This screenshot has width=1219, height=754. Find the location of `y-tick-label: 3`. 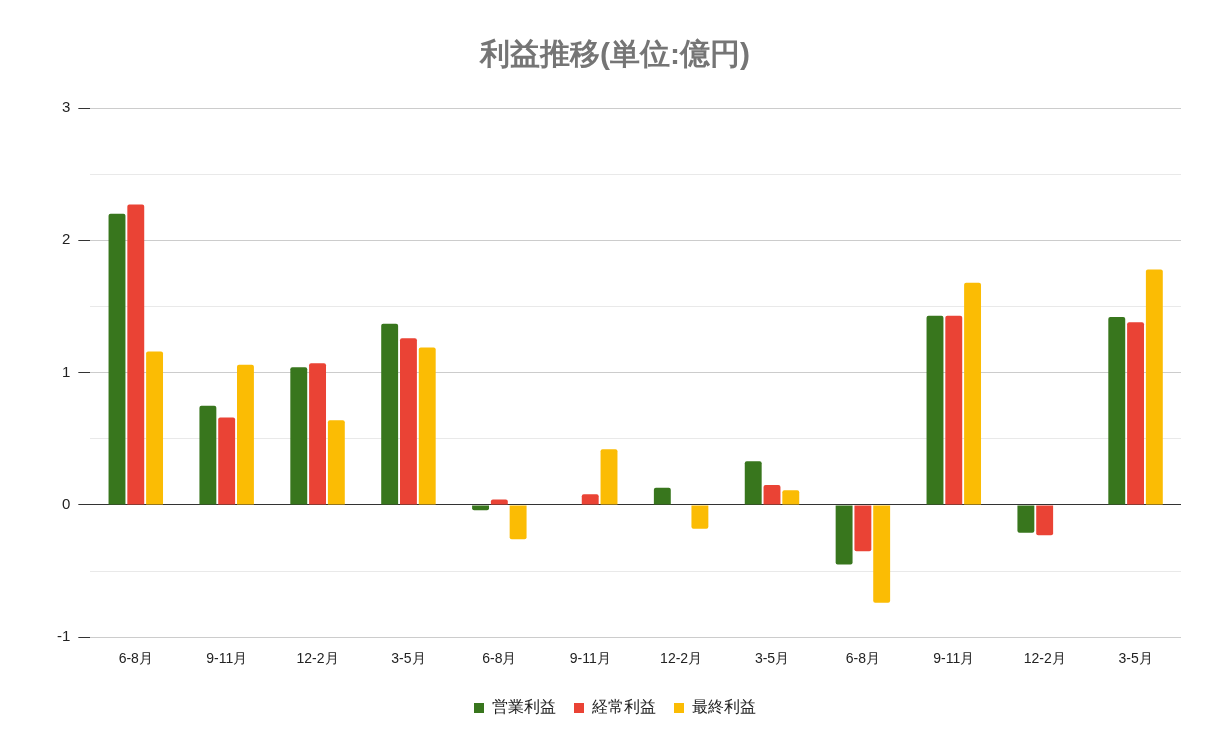

y-tick-label: 3 is located at coordinates (66, 107).